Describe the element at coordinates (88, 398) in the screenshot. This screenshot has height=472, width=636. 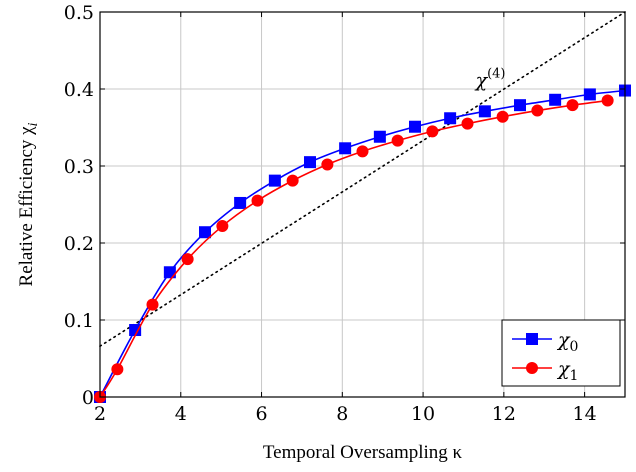
I see `y-tick-label: 0` at that location.